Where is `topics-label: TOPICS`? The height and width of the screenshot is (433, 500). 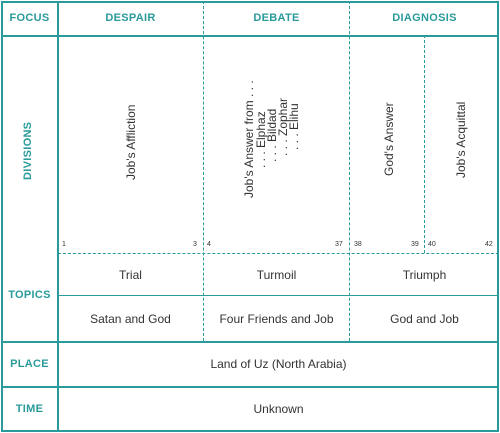 topics-label: TOPICS is located at coordinates (29, 295).